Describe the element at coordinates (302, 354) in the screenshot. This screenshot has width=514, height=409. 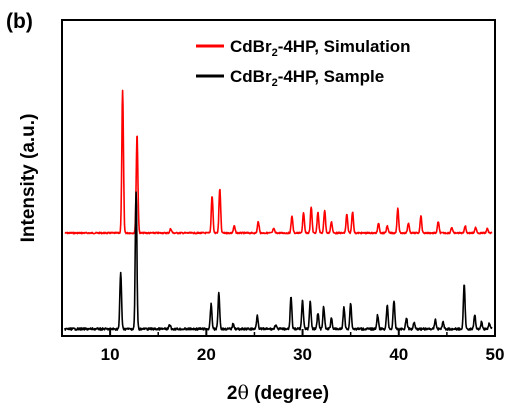
I see `x-tick-label-30: 30` at that location.